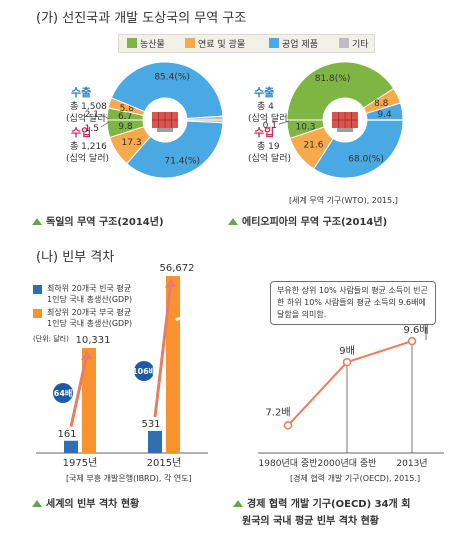 This screenshot has height=550, width=450. Describe the element at coordinates (90, 323) in the screenshot. I see `legend-high-line2: 1인당 국내 총생산(GDP)` at that location.